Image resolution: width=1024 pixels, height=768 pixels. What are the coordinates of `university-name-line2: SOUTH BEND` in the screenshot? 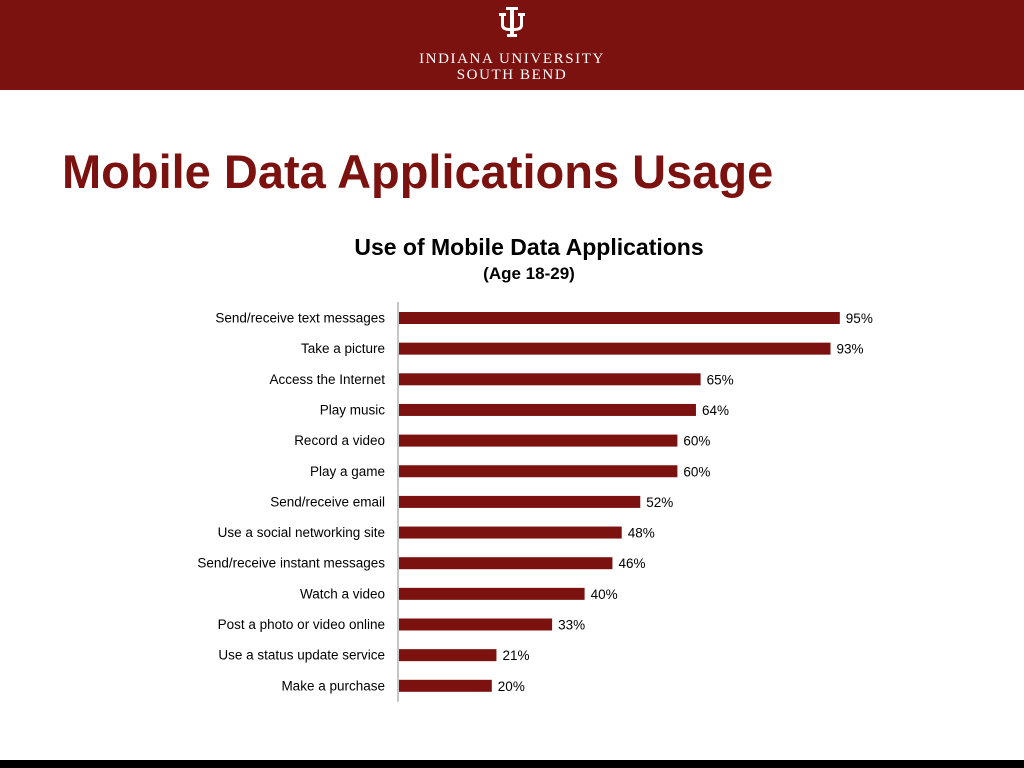 It's located at (512, 75).